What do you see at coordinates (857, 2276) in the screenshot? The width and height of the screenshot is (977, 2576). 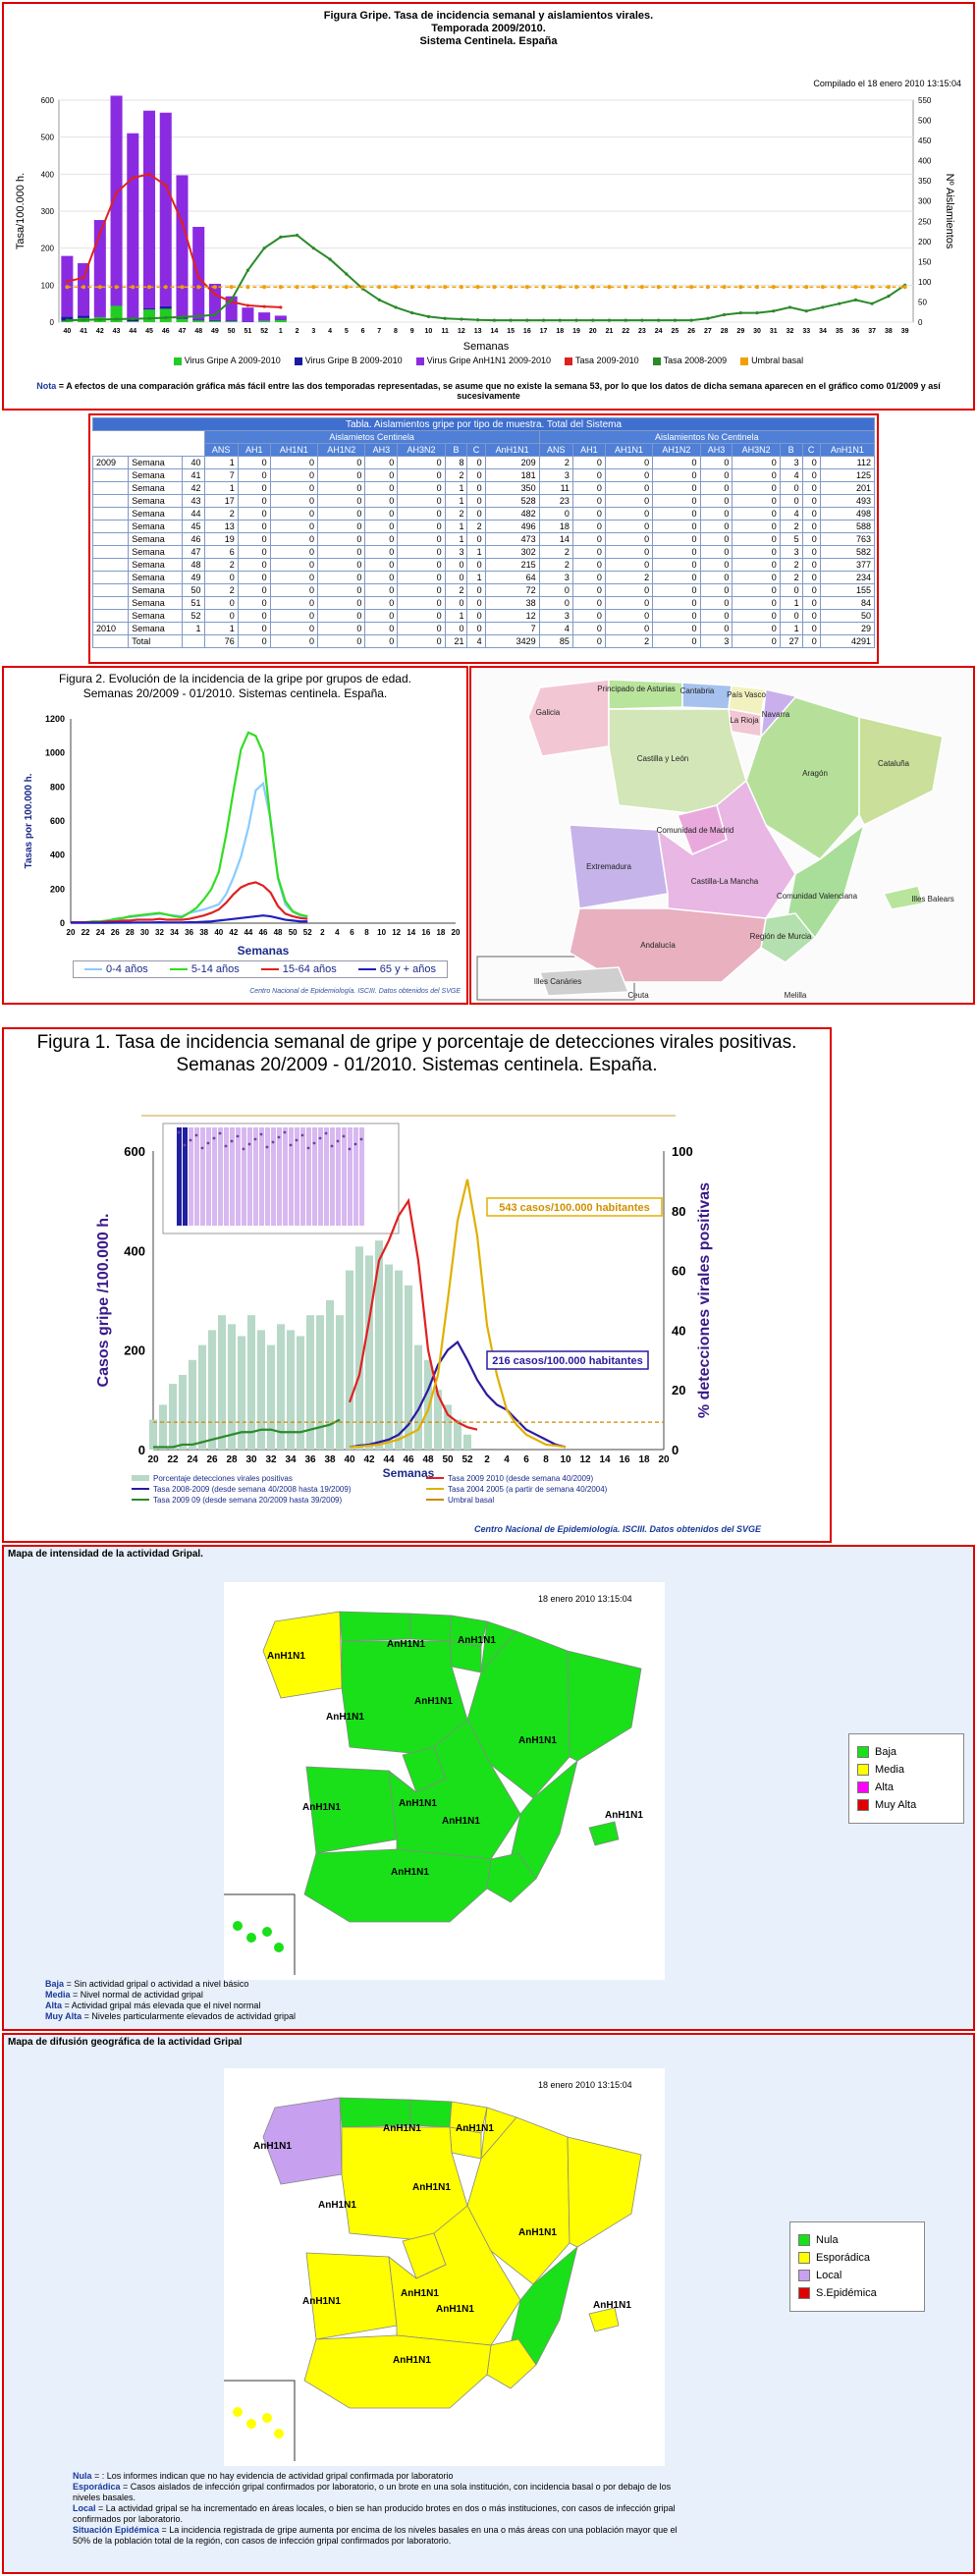 I see `legend-item: Local` at bounding box center [857, 2276].